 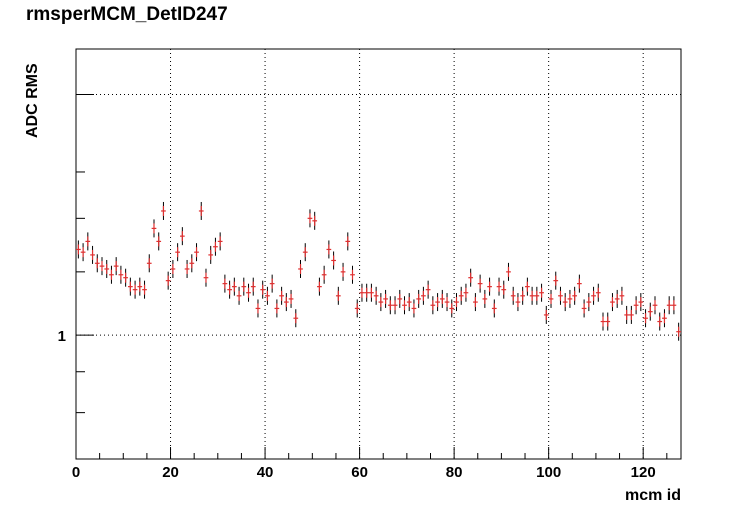 I want to click on x-tick-label: 120, so click(x=643, y=472).